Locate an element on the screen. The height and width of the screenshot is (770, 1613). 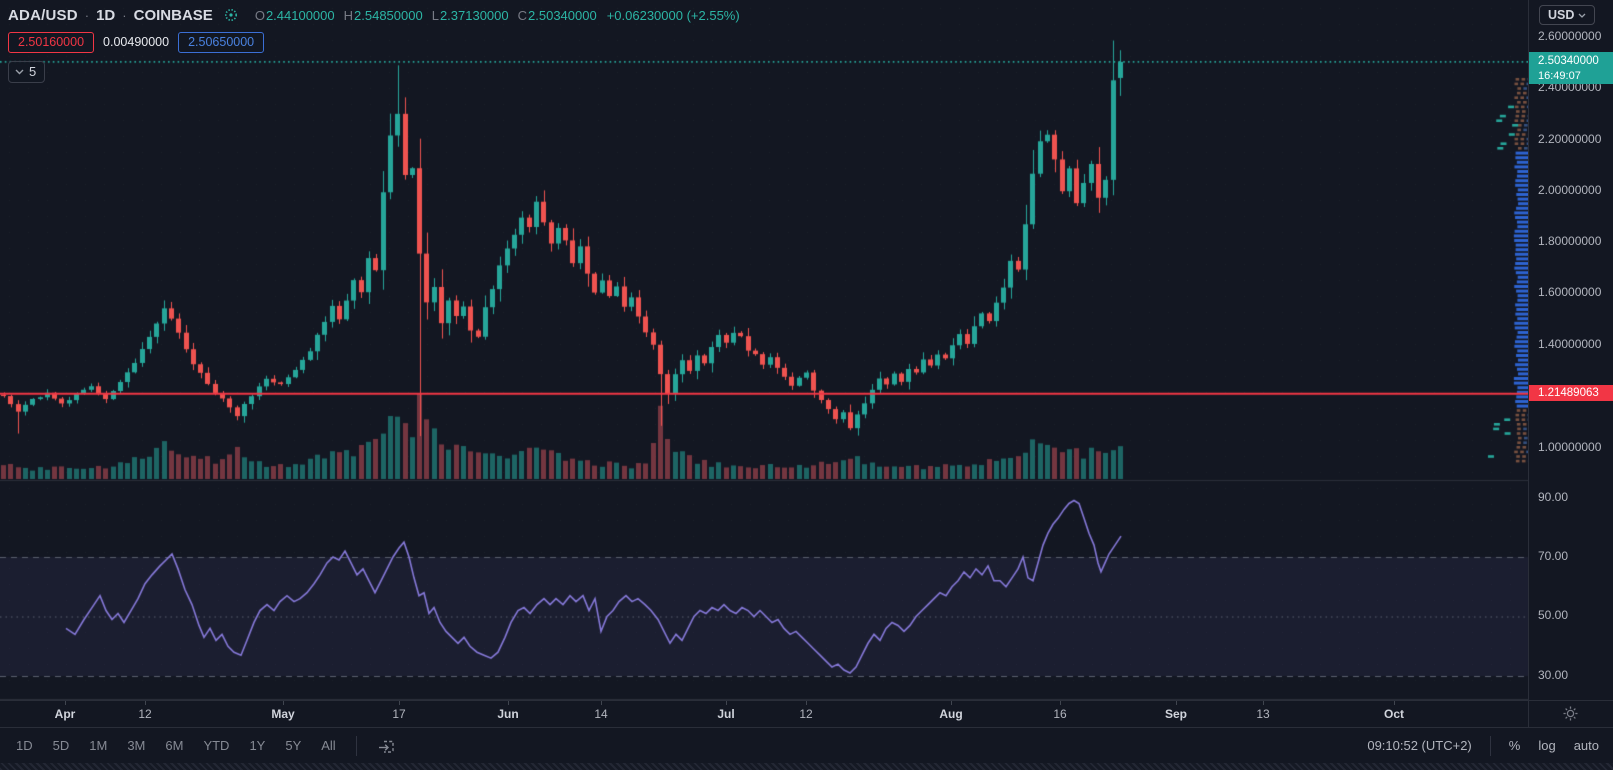
symbol-title: ADA/USD is located at coordinates (43, 15).